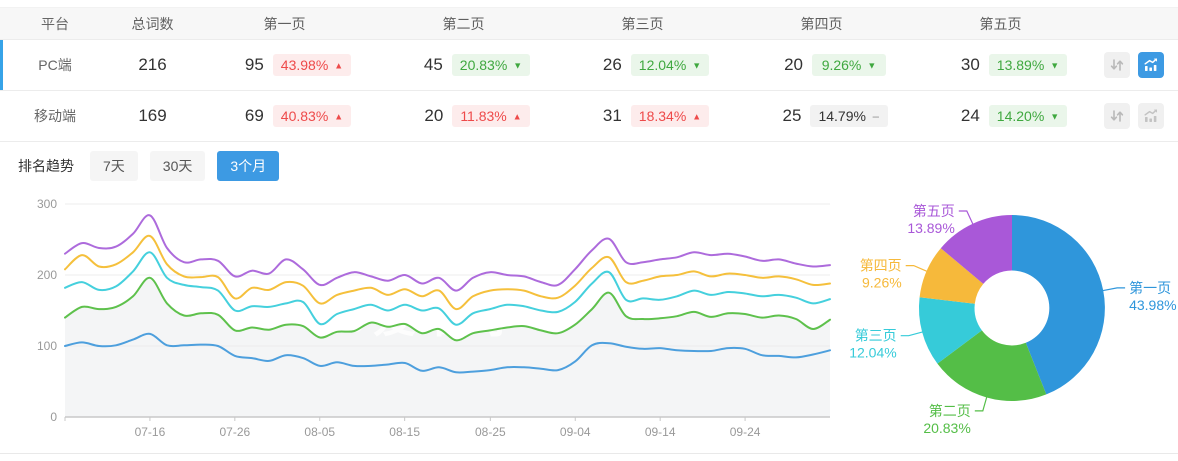  I want to click on series-line-第五页, so click(447, 253).